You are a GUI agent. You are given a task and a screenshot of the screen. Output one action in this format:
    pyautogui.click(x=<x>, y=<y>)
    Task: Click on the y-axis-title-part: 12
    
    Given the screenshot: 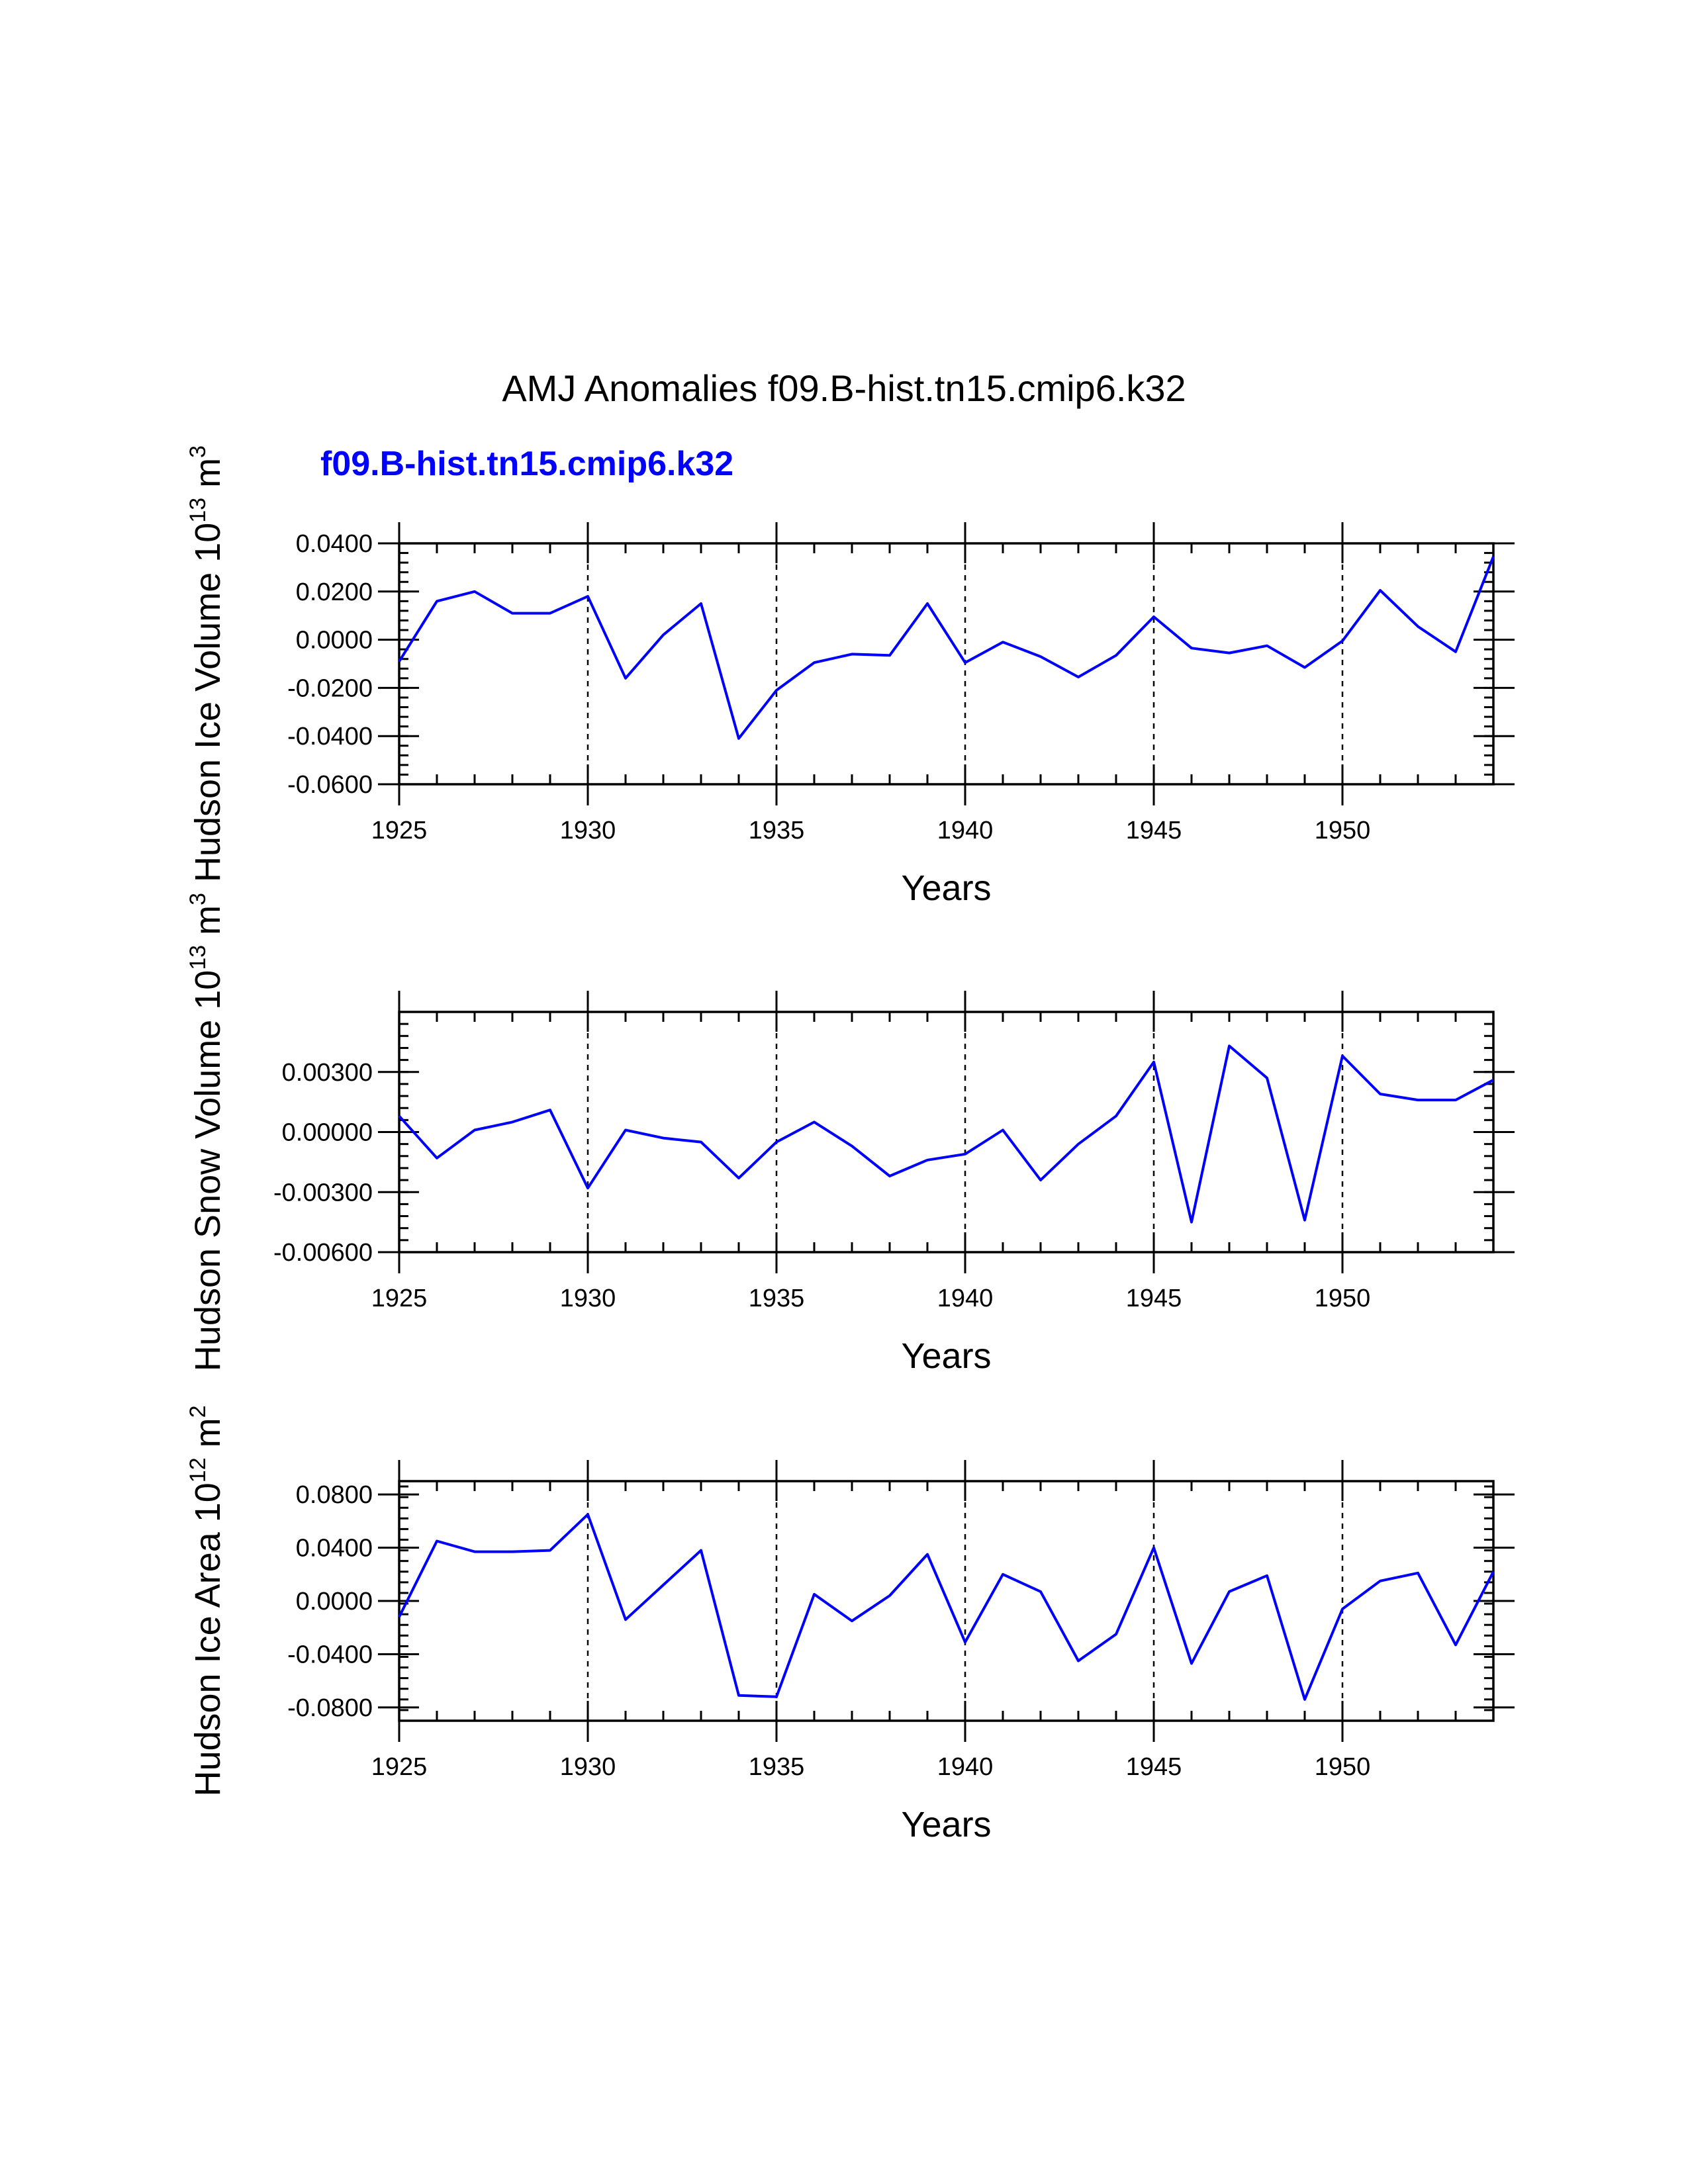 What is the action you would take?
    pyautogui.click(x=198, y=1470)
    